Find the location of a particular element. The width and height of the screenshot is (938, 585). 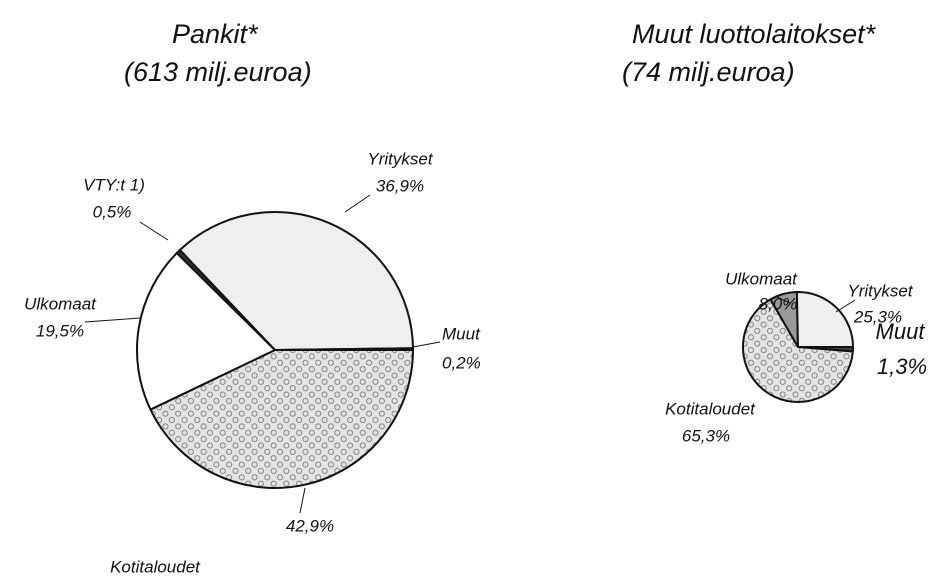

slice-value-label: 42,9% is located at coordinates (310, 525).